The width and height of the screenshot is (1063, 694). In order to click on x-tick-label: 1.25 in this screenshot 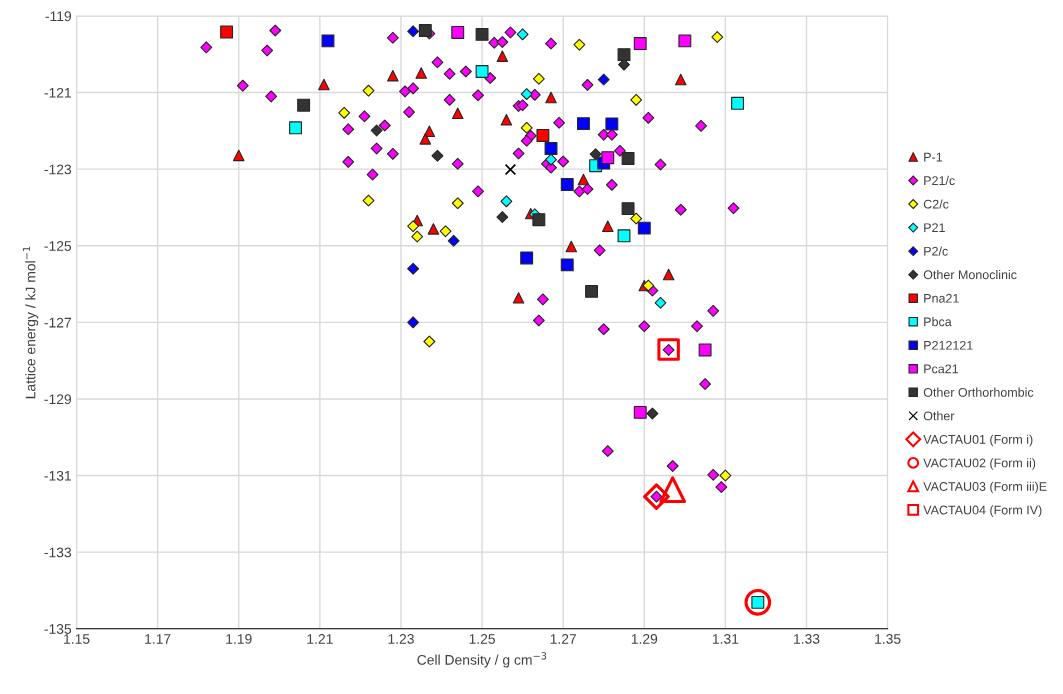, I will do `click(482, 638)`.